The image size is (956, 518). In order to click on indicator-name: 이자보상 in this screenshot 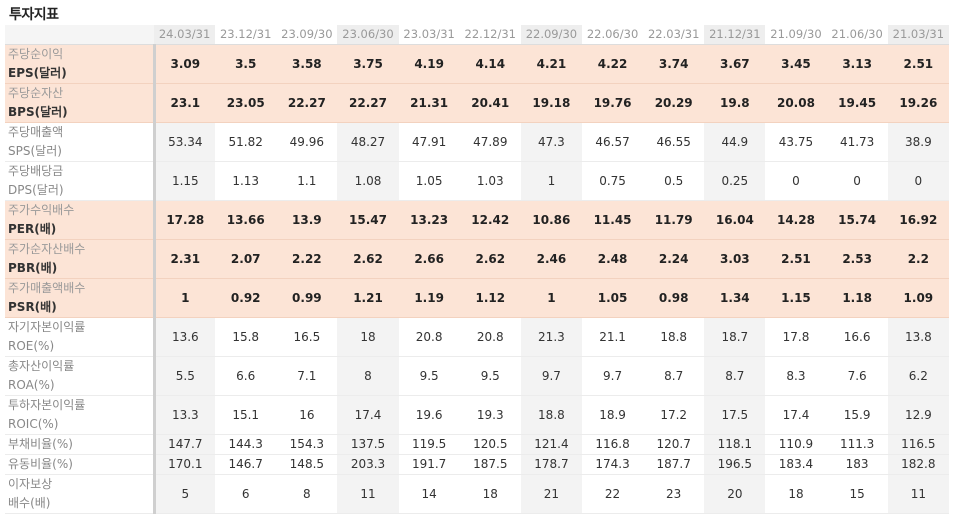, I will do `click(30, 483)`.